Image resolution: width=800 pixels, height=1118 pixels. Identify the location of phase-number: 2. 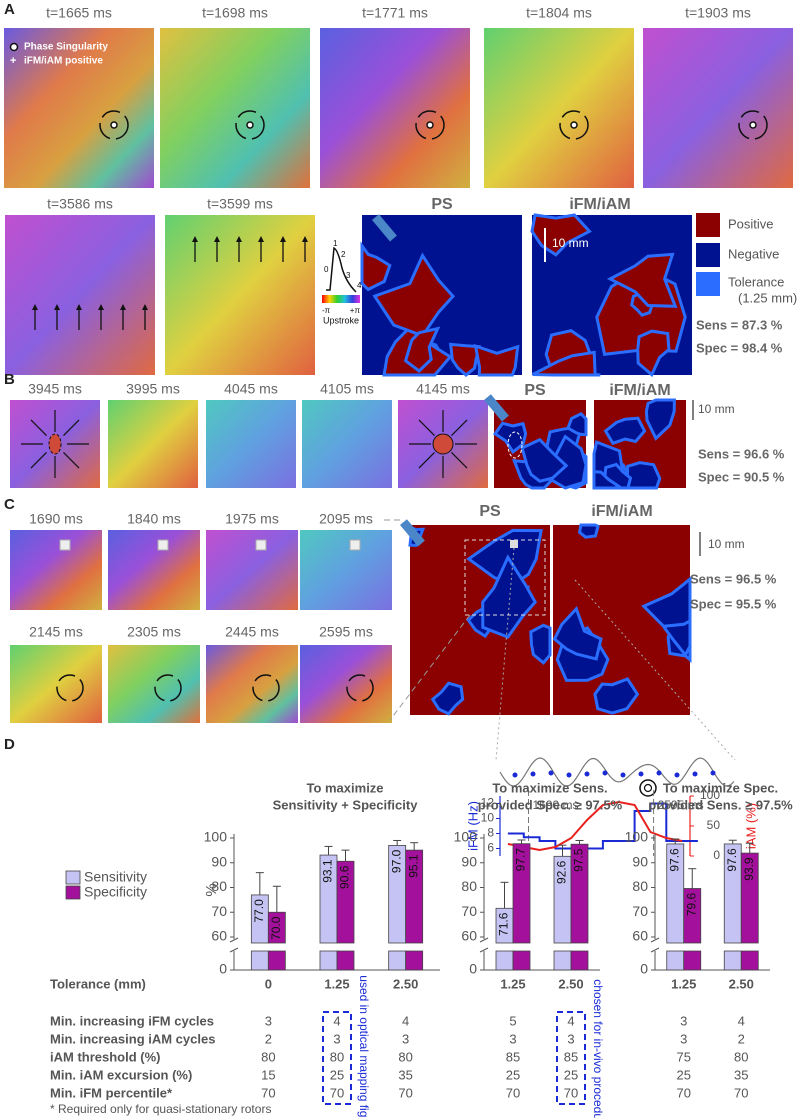
(343, 254).